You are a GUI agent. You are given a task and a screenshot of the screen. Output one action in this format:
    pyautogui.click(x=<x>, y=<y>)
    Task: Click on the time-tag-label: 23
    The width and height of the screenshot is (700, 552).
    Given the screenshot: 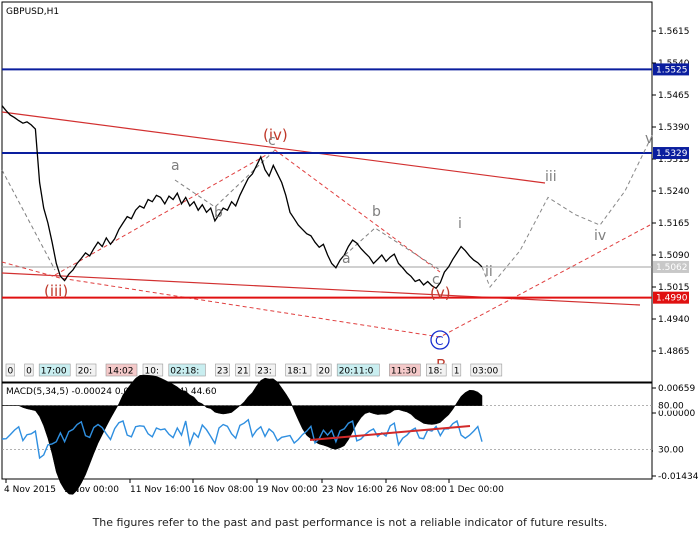 What is the action you would take?
    pyautogui.click(x=222, y=372)
    